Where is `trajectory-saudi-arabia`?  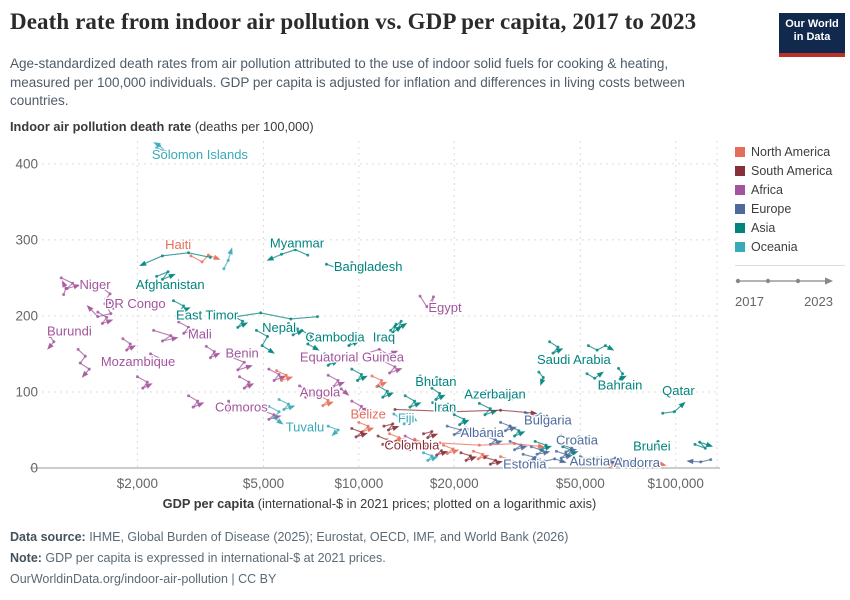
trajectory-saudi-arabia is located at coordinates (600, 348).